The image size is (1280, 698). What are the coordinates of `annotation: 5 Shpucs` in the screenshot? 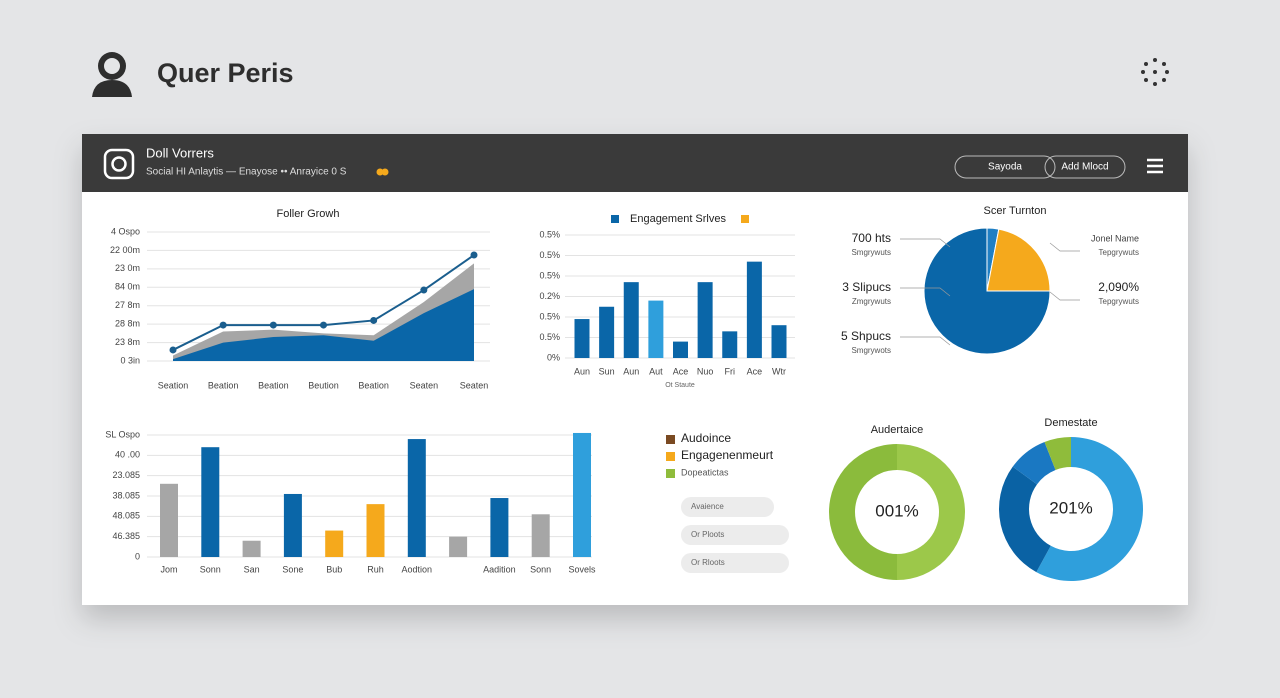 It's located at (866, 336).